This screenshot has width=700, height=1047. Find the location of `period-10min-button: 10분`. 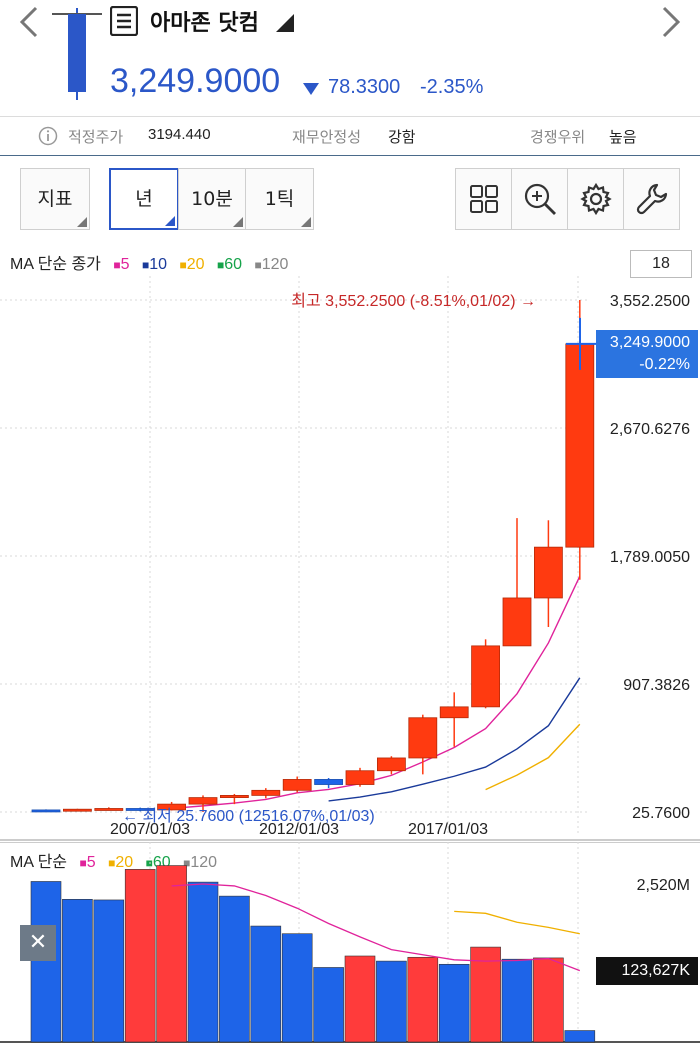

period-10min-button: 10분 is located at coordinates (212, 199).